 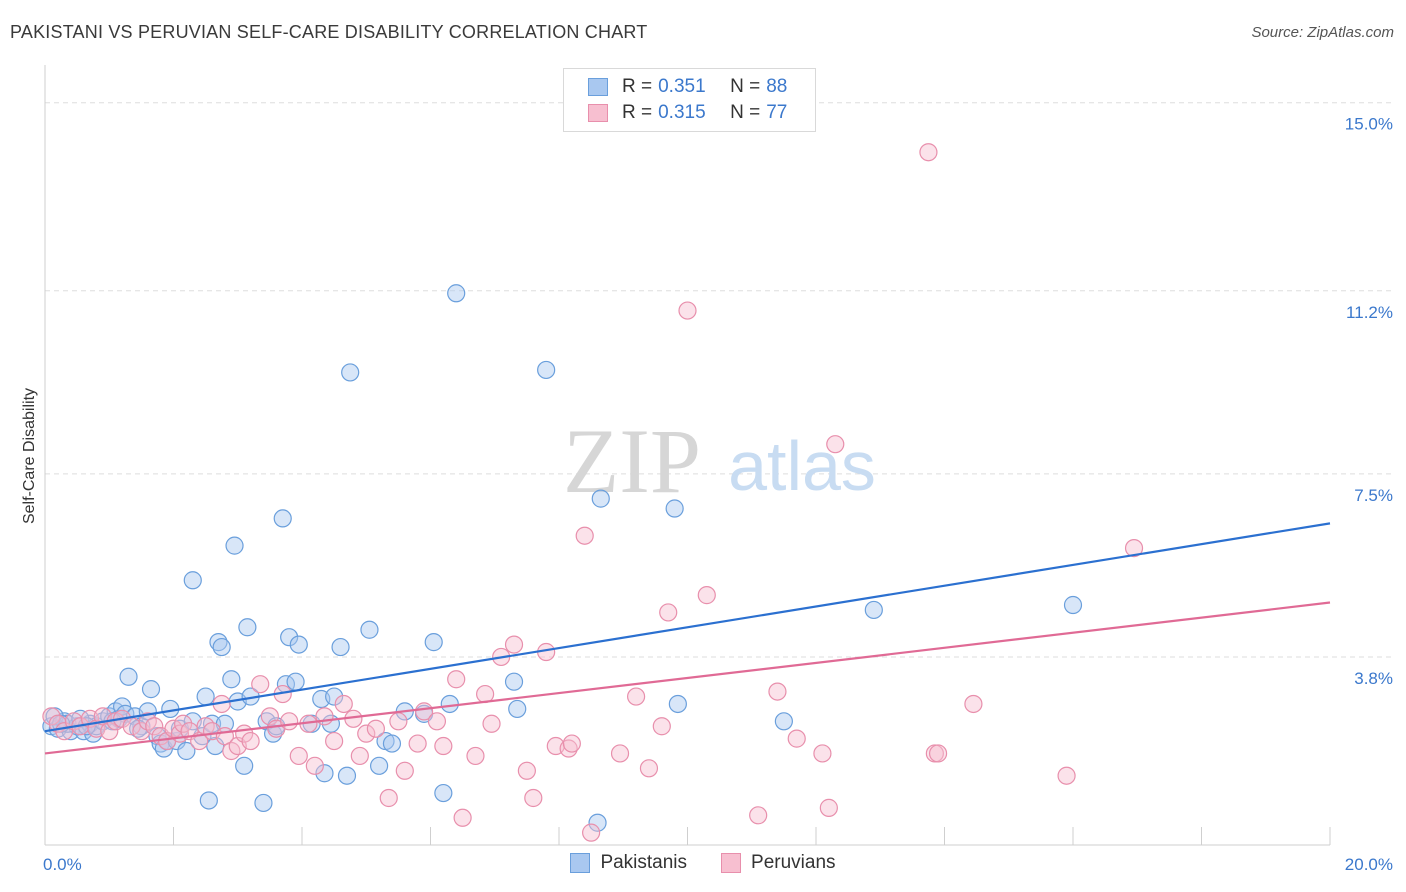 I want to click on legend-r-value: 0.351, so click(x=682, y=86).